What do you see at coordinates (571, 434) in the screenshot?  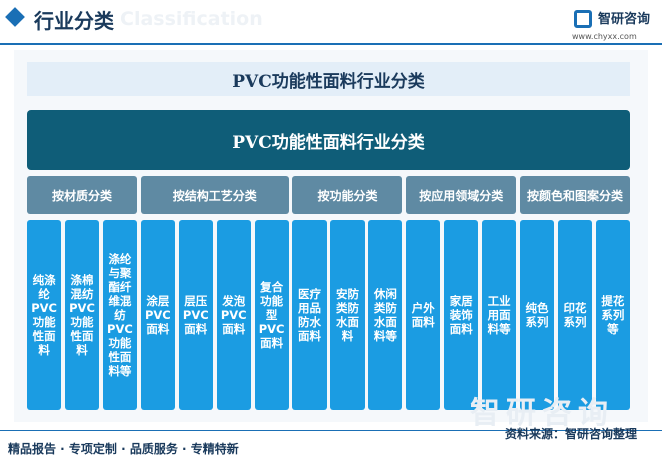 I see `footer-source: 资料来源：智研咨询整理` at bounding box center [571, 434].